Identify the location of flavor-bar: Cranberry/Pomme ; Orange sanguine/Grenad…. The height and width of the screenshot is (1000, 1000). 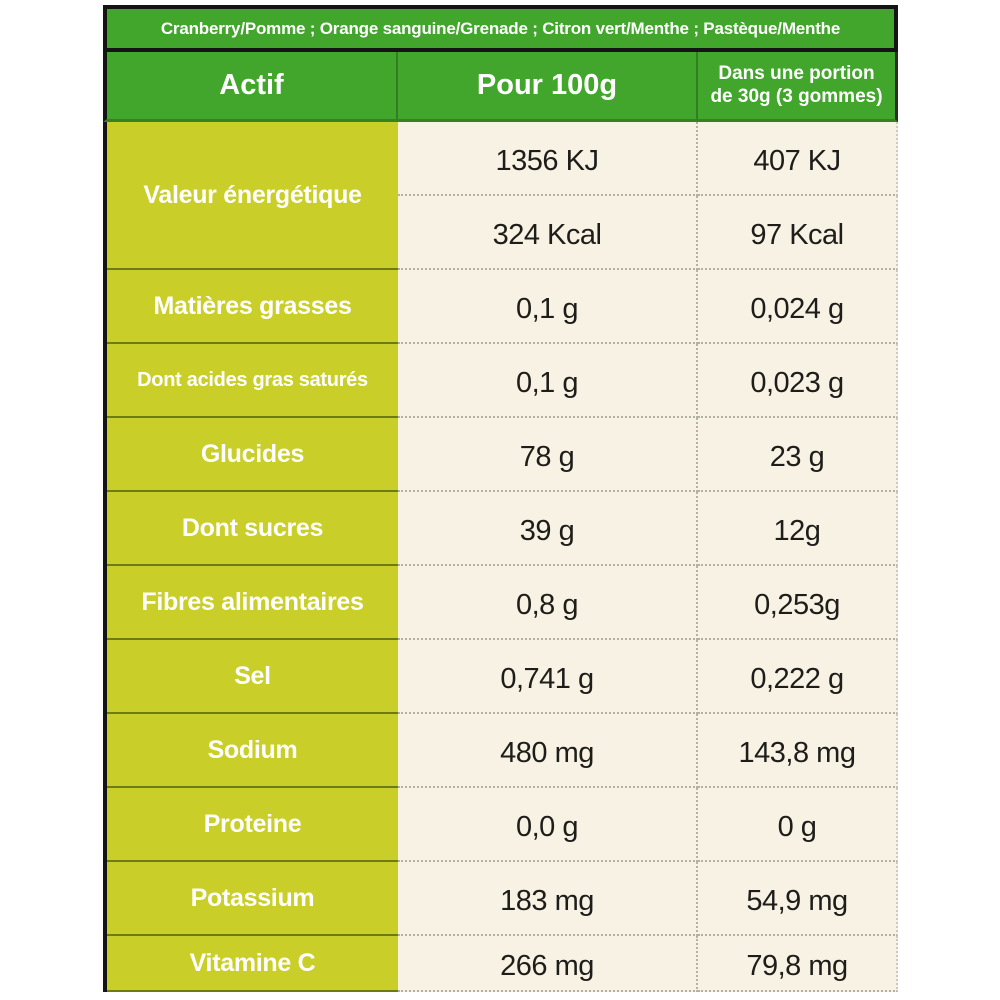
(500, 28).